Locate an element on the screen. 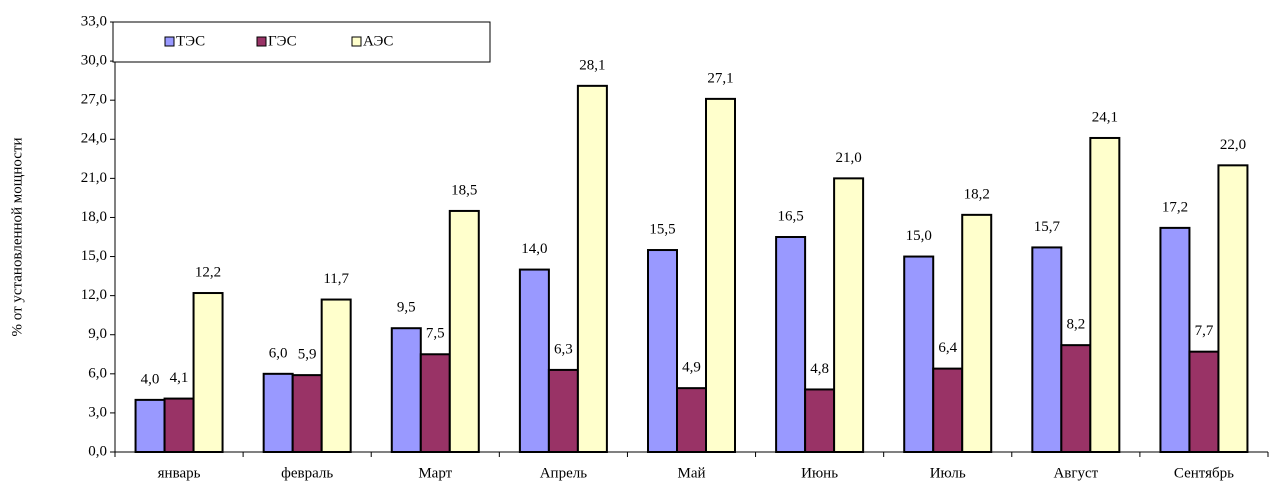 The image size is (1276, 486). x-tick-label: Июнь is located at coordinates (819, 473).